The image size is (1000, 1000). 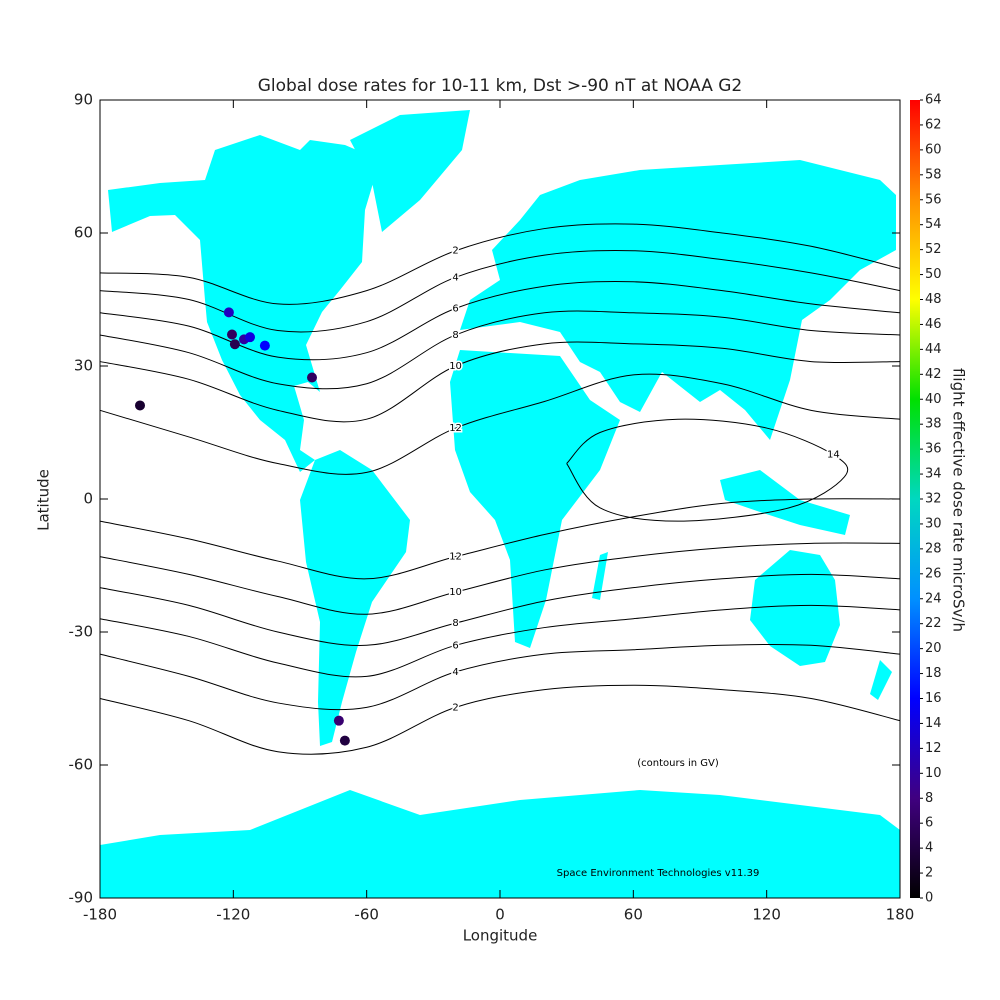 What do you see at coordinates (933, 199) in the screenshot?
I see `colorbar-tick-label: 56` at bounding box center [933, 199].